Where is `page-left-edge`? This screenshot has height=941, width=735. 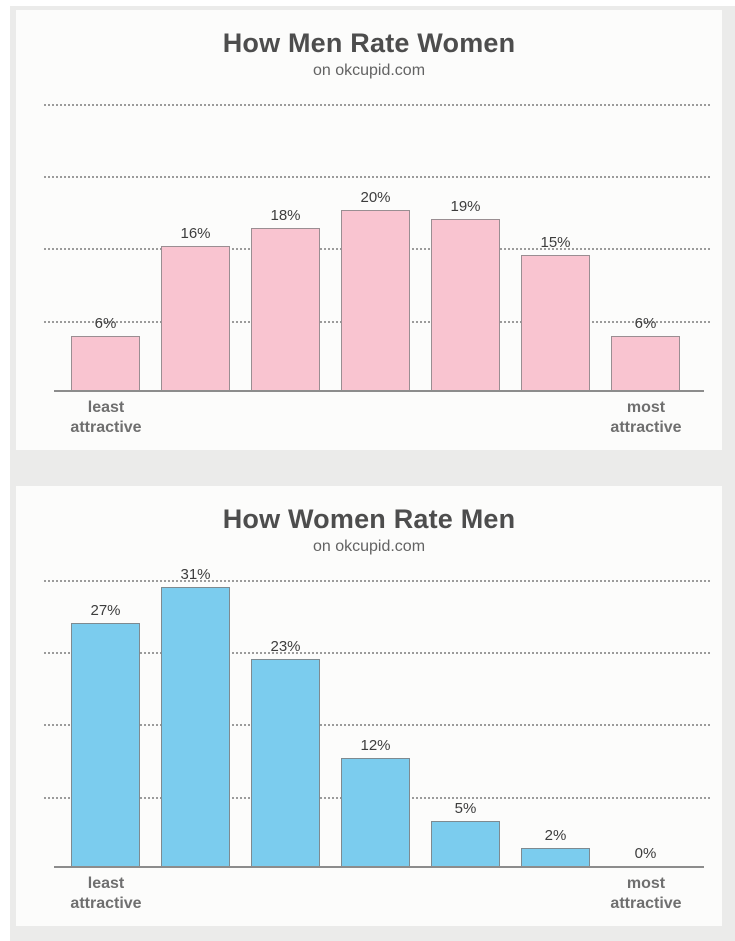 page-left-edge is located at coordinates (5, 470).